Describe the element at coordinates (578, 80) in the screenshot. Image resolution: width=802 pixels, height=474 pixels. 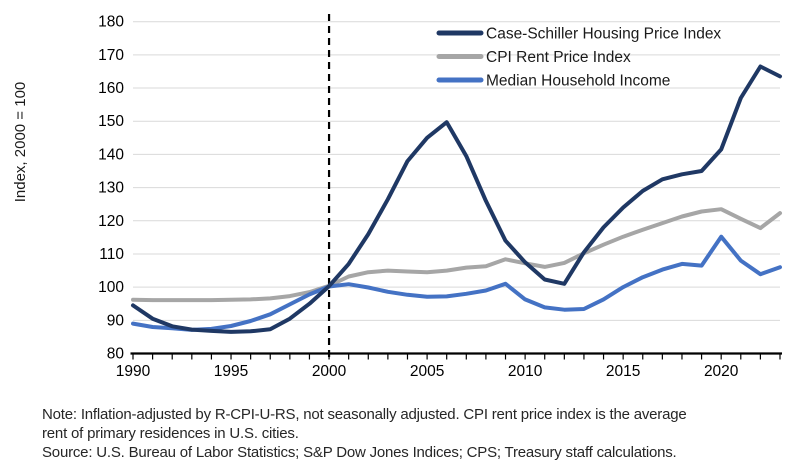
I see `legend-label: Median Household Income` at that location.